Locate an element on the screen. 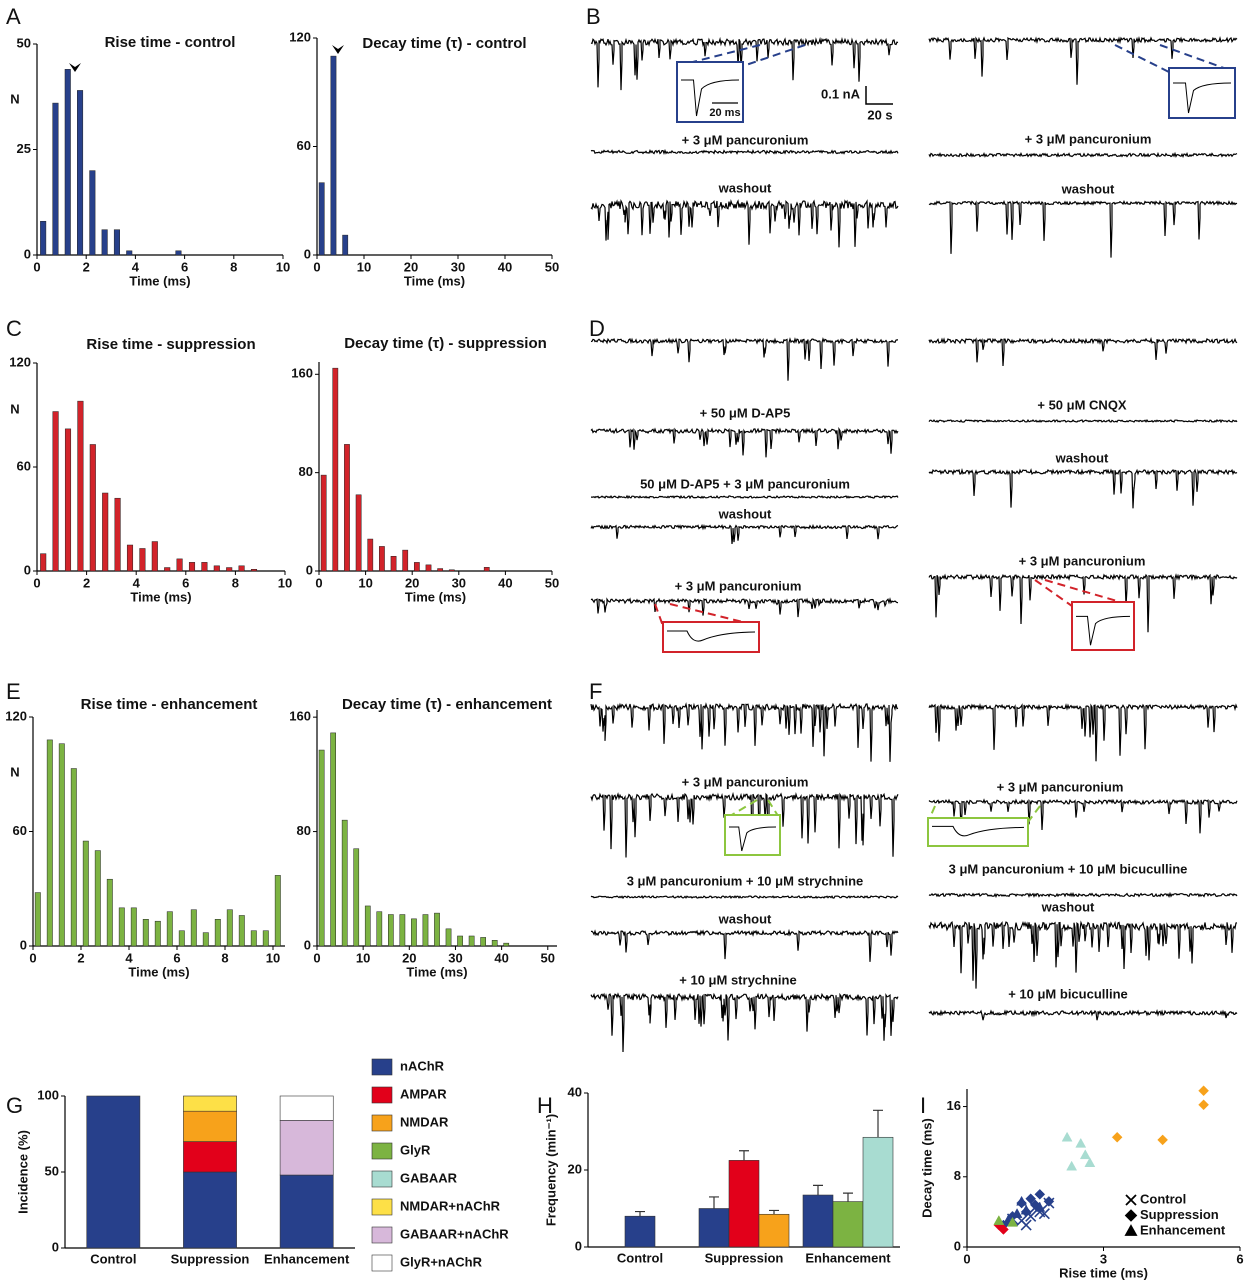 The width and height of the screenshot is (1247, 1285). x-tick-label: 2 is located at coordinates (86, 266).